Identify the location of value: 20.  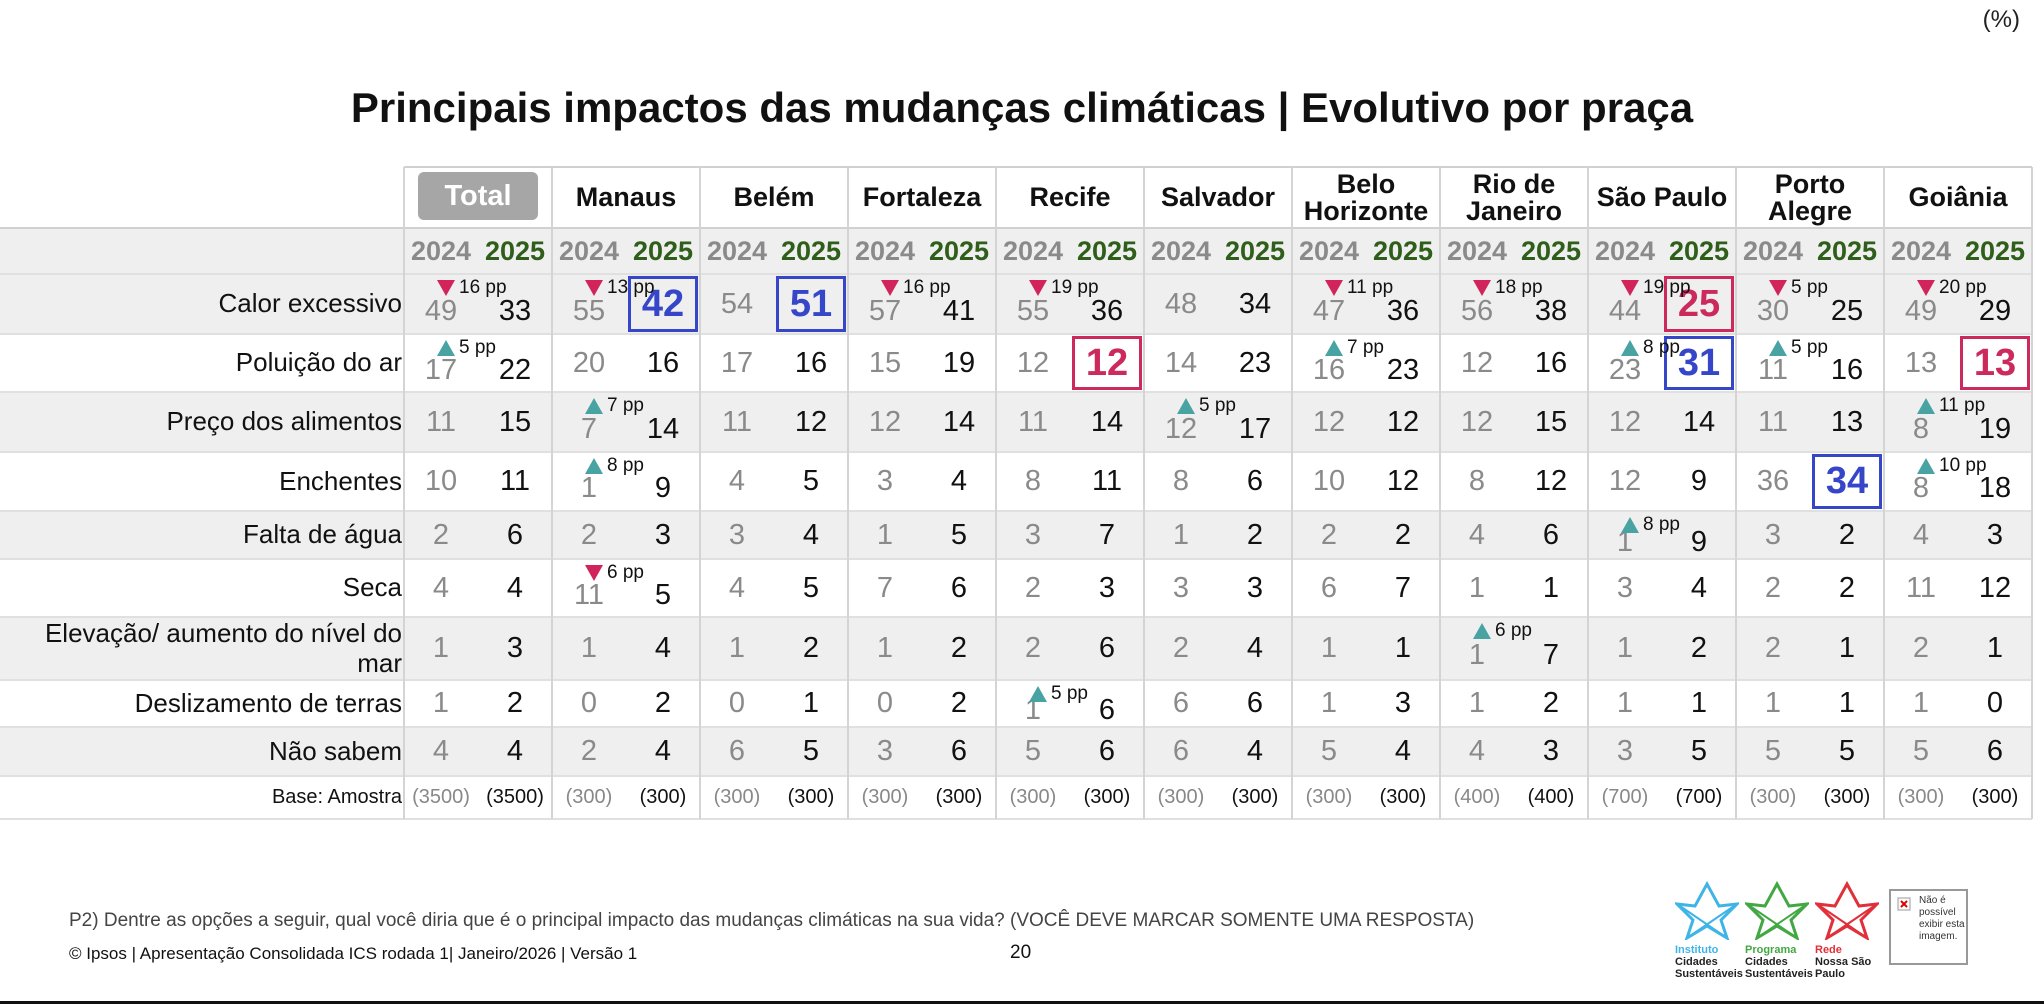
(589, 362).